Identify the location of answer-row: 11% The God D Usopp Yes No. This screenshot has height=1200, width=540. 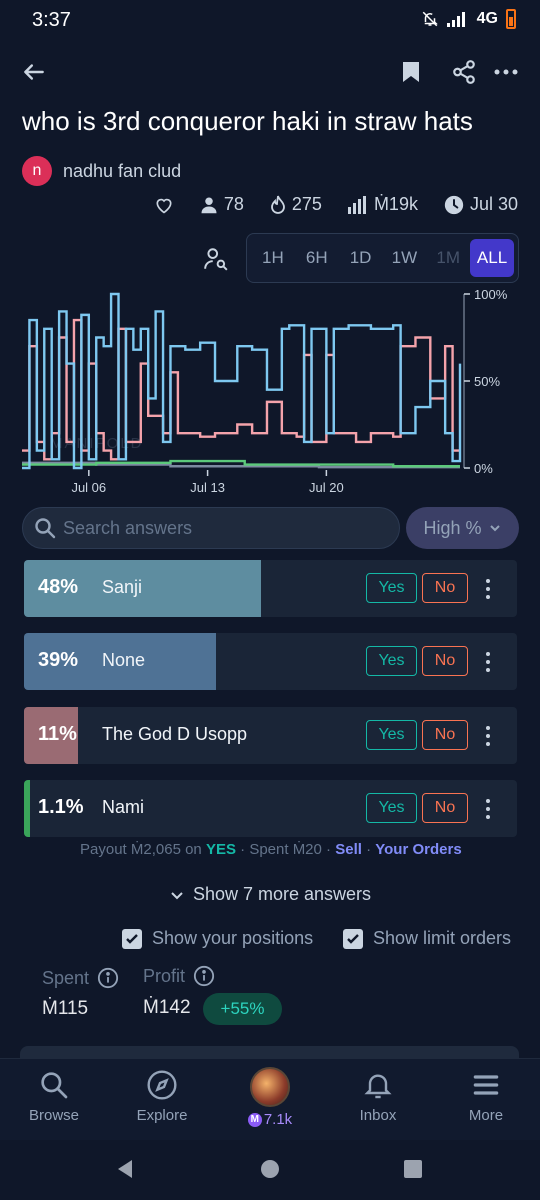
(270, 735).